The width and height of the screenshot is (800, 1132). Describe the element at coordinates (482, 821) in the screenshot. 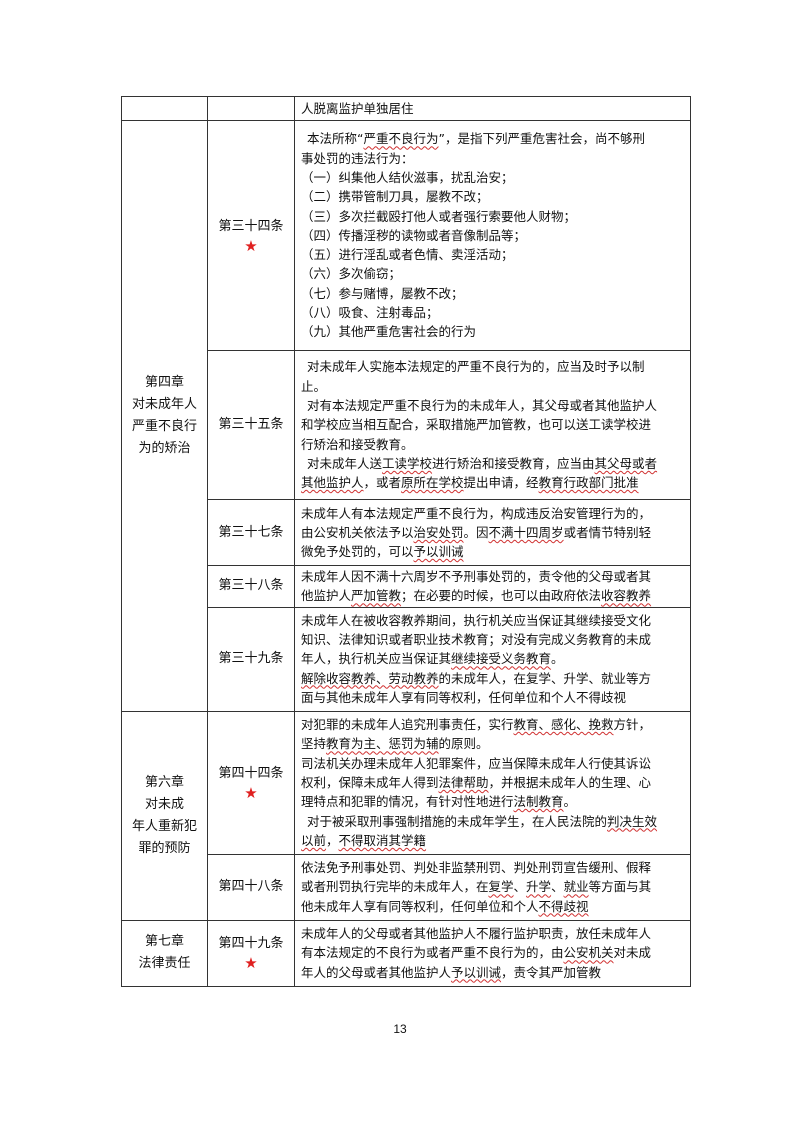

I see `content-line: 对于被采取刑事强制措施的未成年学生，在人民法院的判决生效` at that location.